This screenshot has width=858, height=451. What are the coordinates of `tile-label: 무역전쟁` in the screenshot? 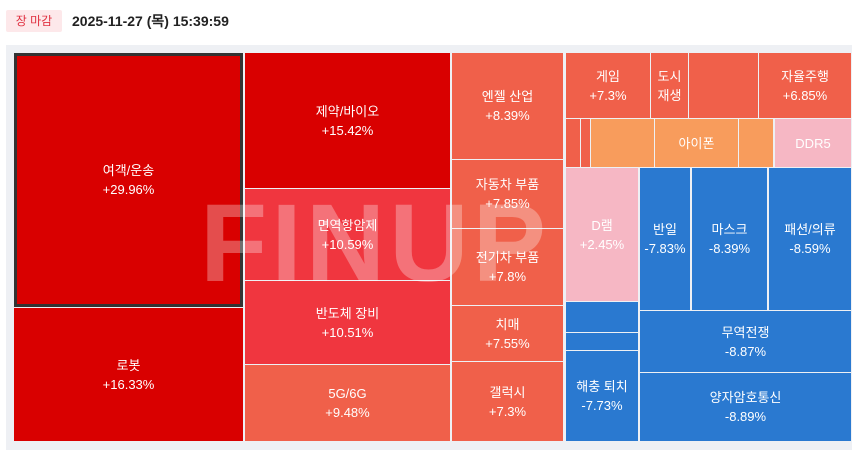 It's located at (745, 332).